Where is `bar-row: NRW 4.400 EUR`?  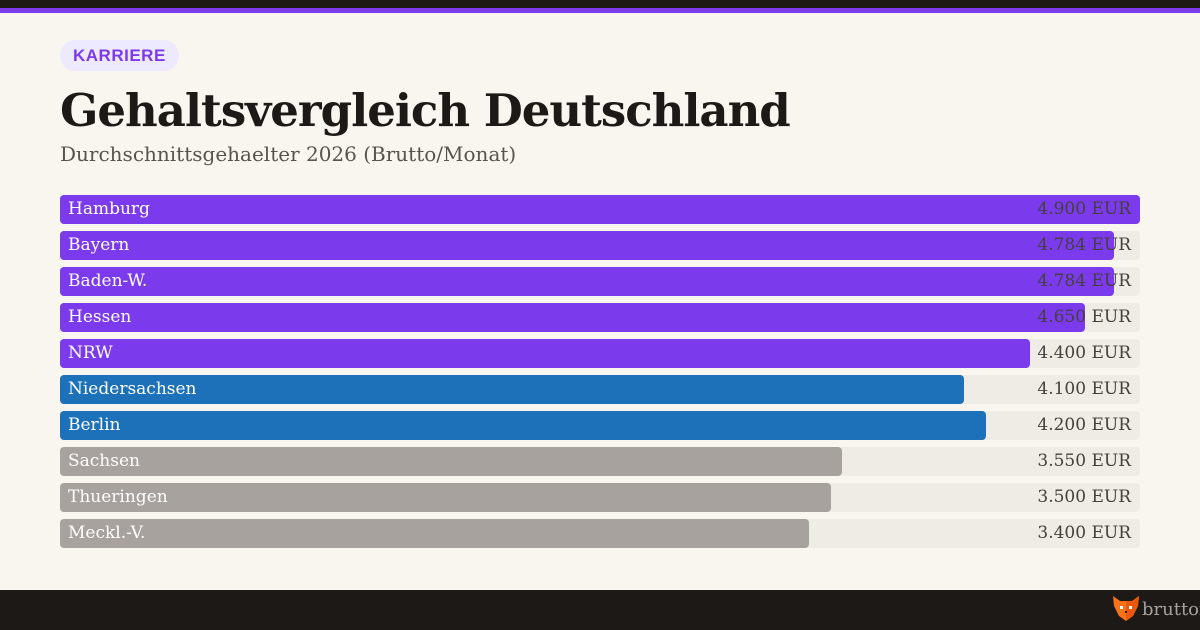 bar-row: NRW 4.400 EUR is located at coordinates (600, 353).